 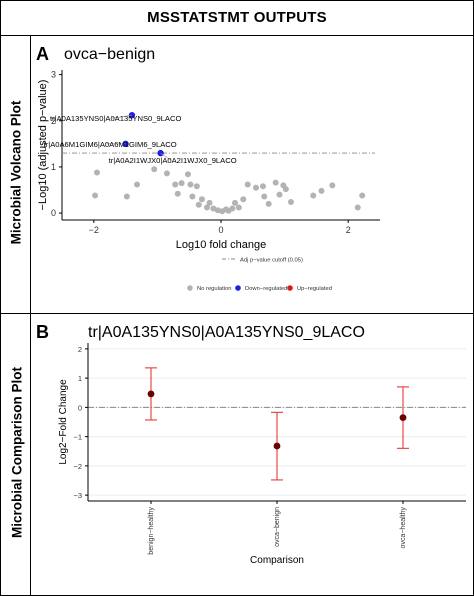 What do you see at coordinates (110, 144) in the screenshot?
I see `volcano-annotation-label: tr|A0A6M1GIM6|A0A6M1GIM6_9LACO` at bounding box center [110, 144].